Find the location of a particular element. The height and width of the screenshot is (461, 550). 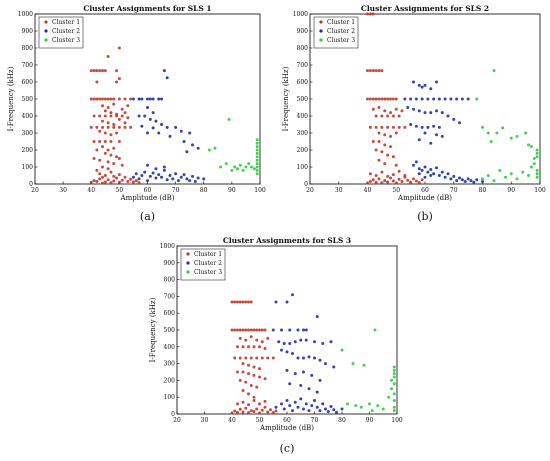

x-tick-label: 30 is located at coordinates (63, 190).